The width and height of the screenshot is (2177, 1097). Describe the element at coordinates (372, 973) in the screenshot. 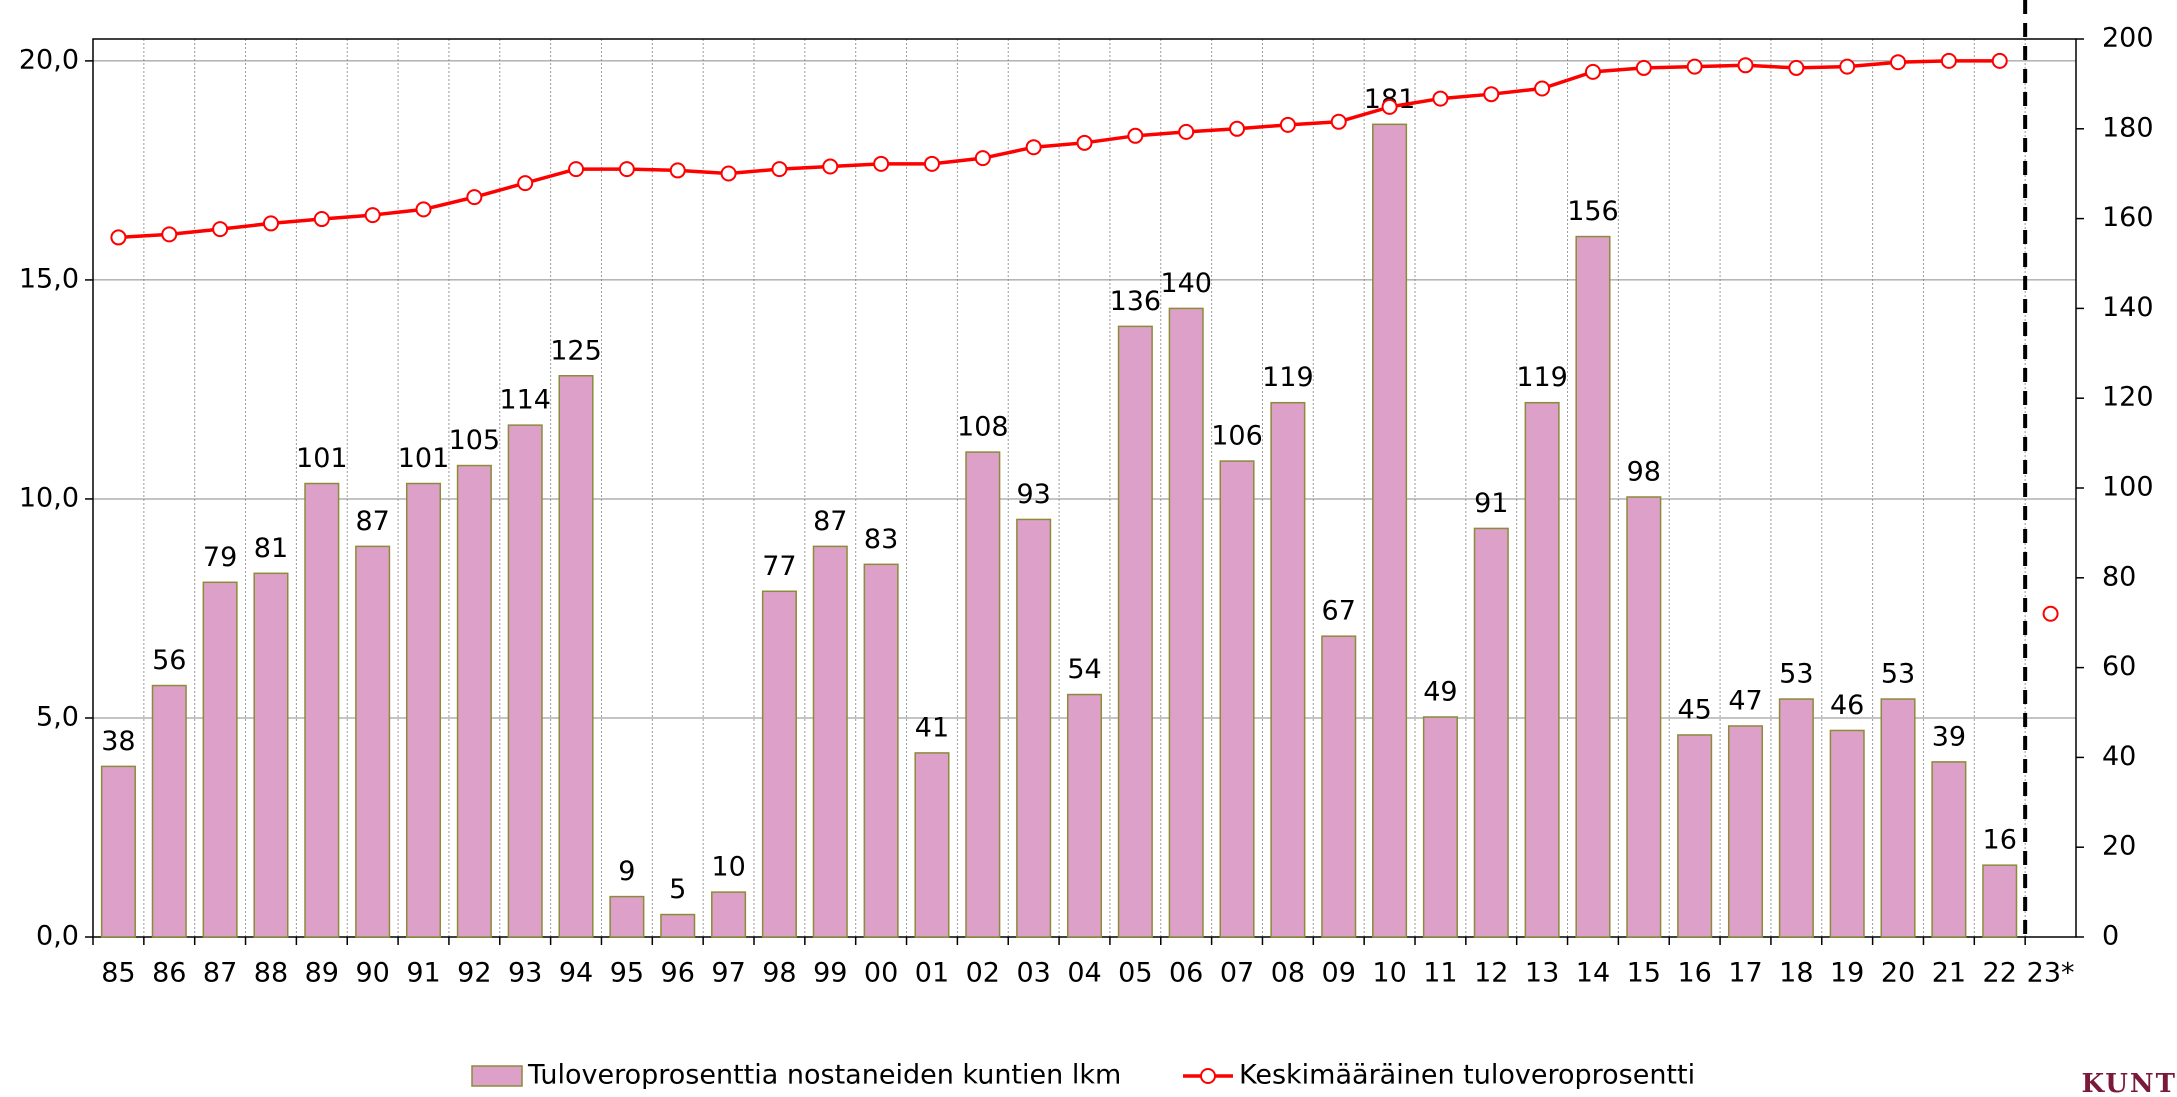

I see `x-tick-label: 90` at that location.